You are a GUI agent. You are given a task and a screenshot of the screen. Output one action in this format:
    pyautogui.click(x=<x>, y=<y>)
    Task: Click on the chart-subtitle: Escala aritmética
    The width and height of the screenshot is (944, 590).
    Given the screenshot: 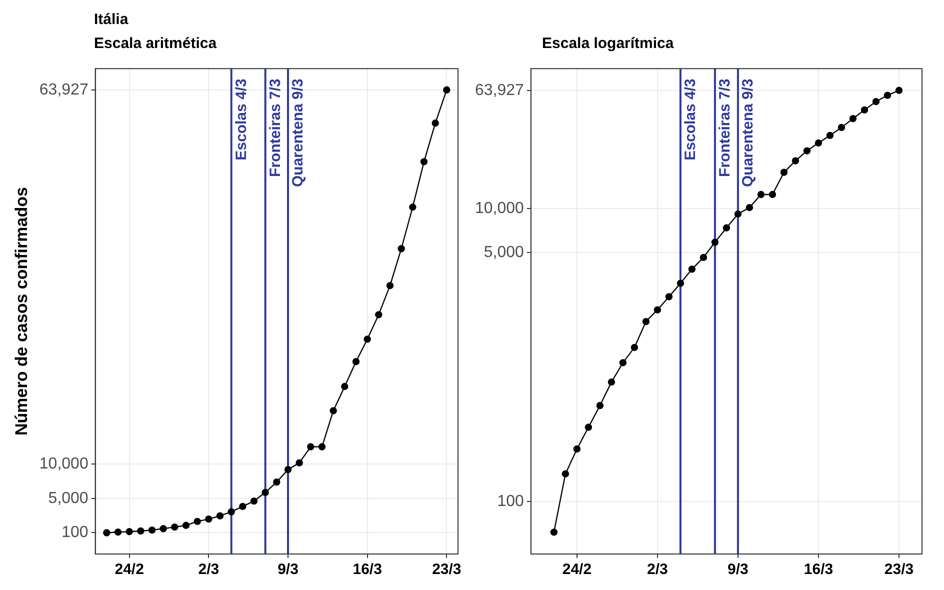 What is the action you would take?
    pyautogui.click(x=155, y=43)
    